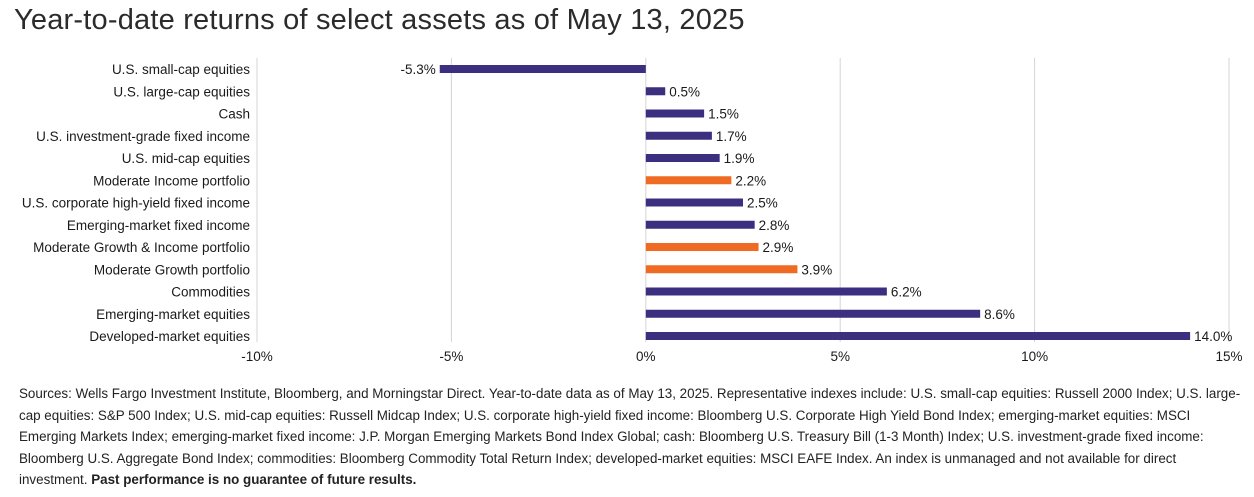  I want to click on value-label: 1.9%, so click(739, 158).